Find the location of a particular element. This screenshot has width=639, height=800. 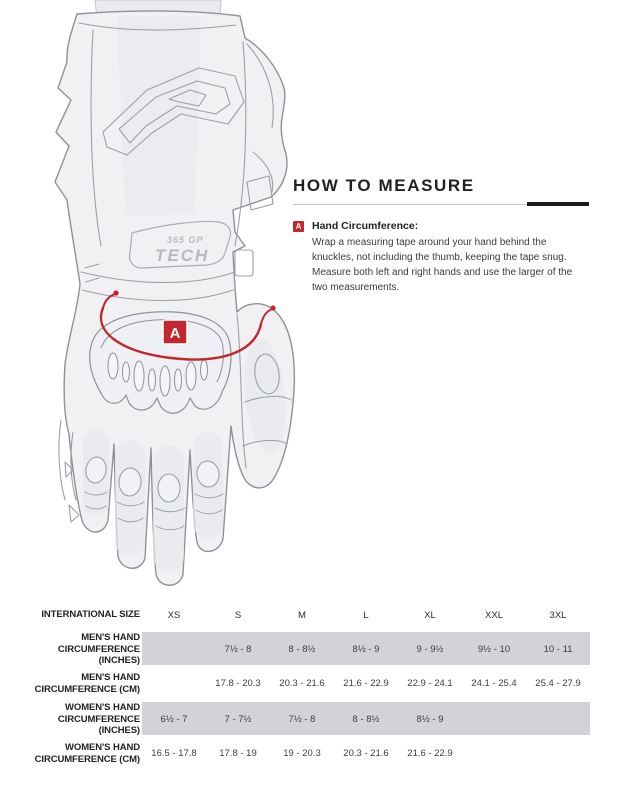

divider-thin-line is located at coordinates (438, 204).